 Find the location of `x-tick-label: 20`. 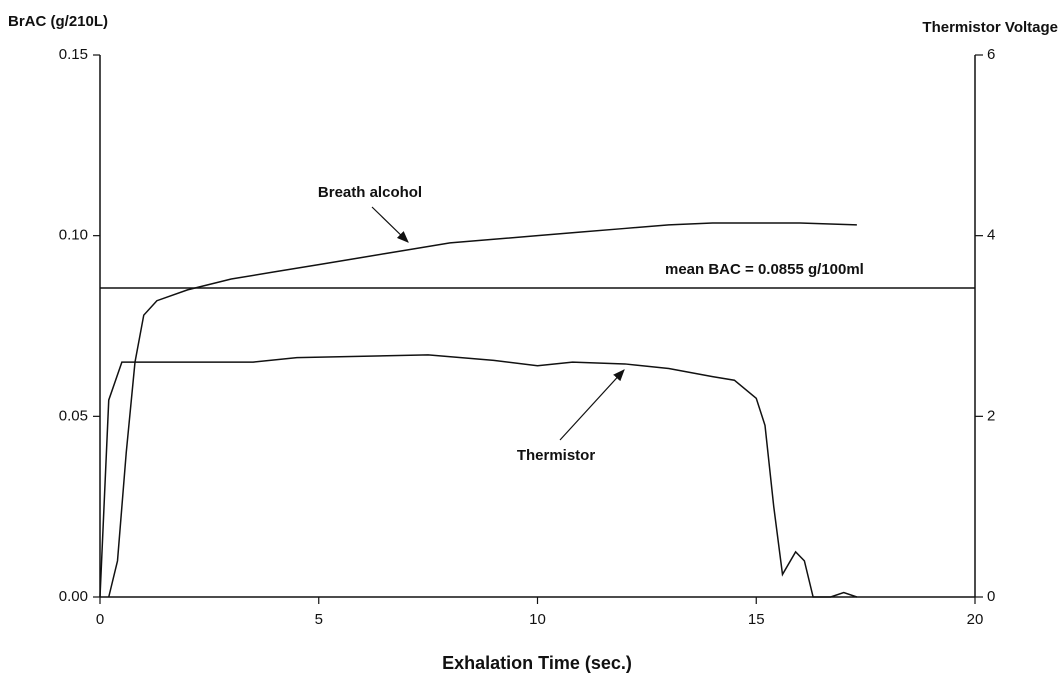

x-tick-label: 20 is located at coordinates (975, 619).